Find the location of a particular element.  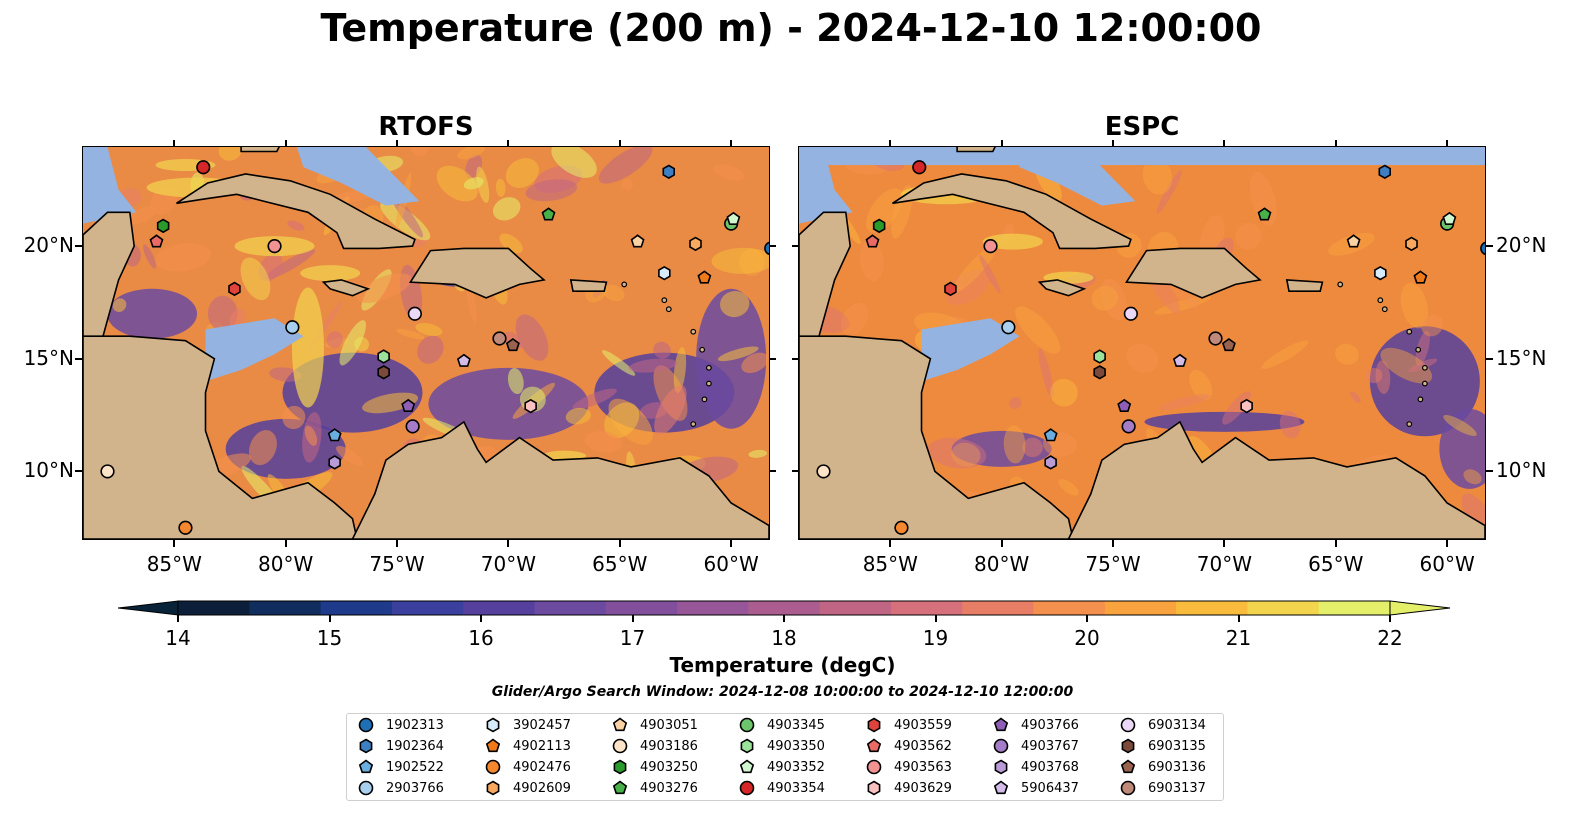

legend-item: 4903250 is located at coordinates (654, 767).